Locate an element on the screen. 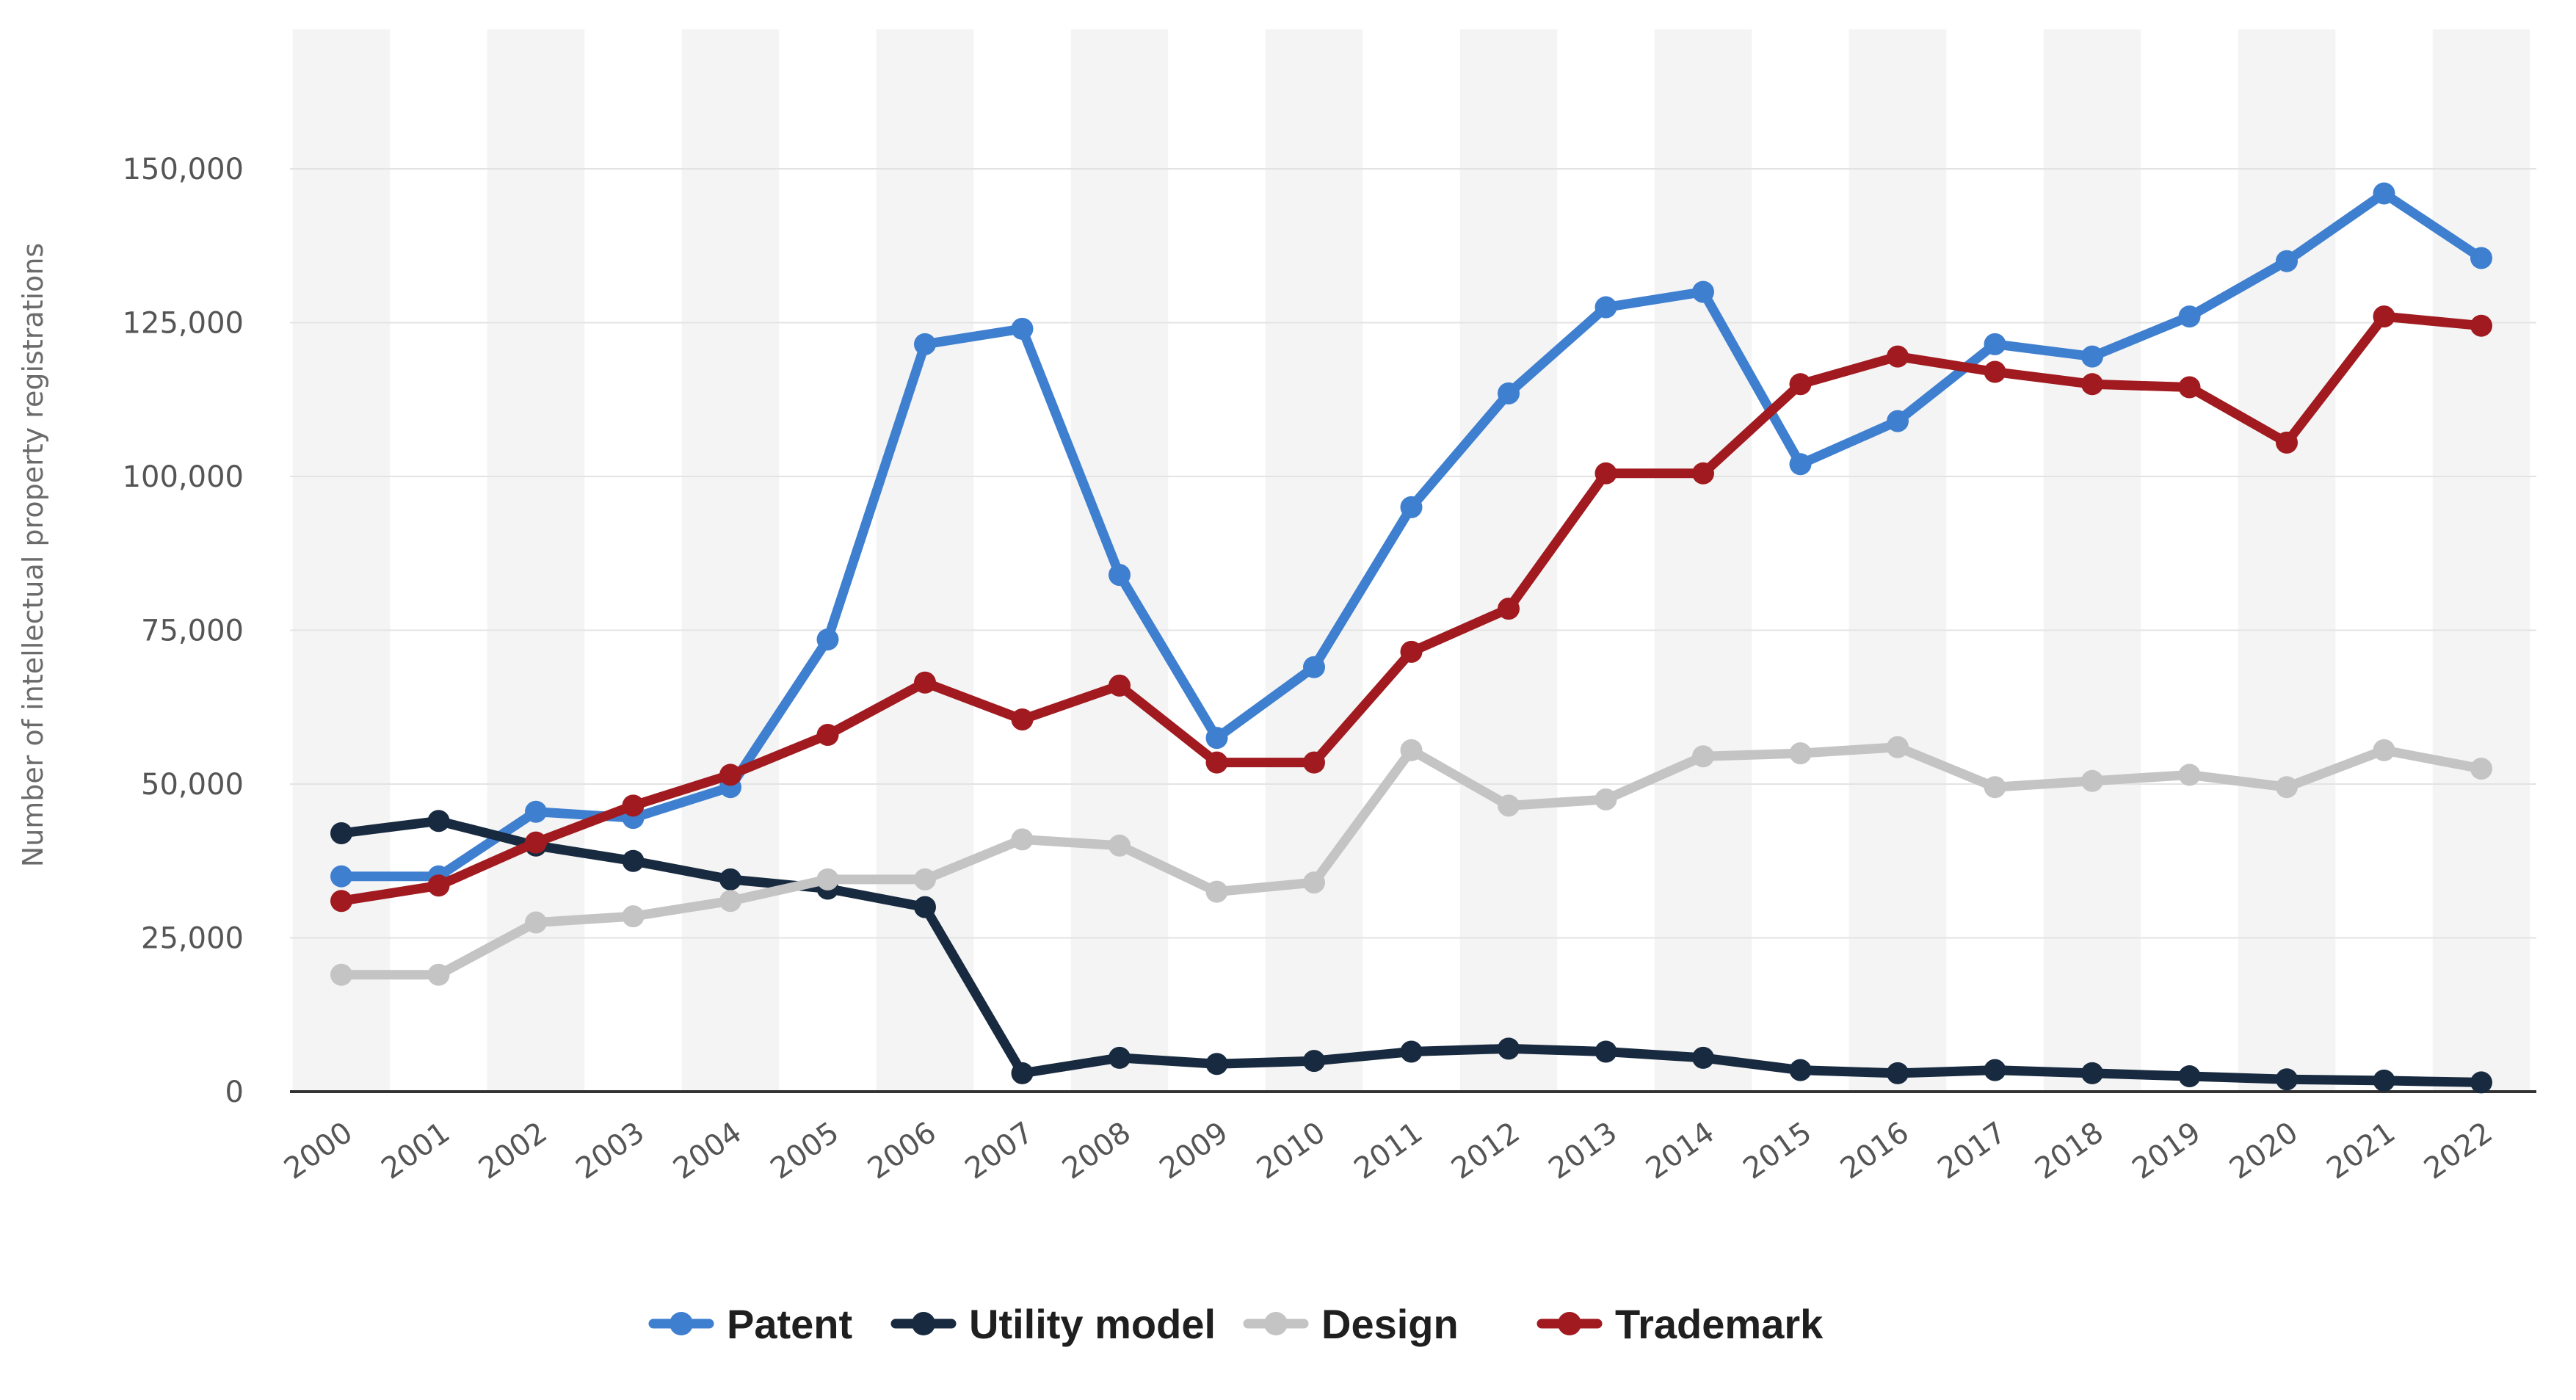 This screenshot has height=1400, width=2576. legend-item-trademark: Trademark is located at coordinates (1680, 1324).